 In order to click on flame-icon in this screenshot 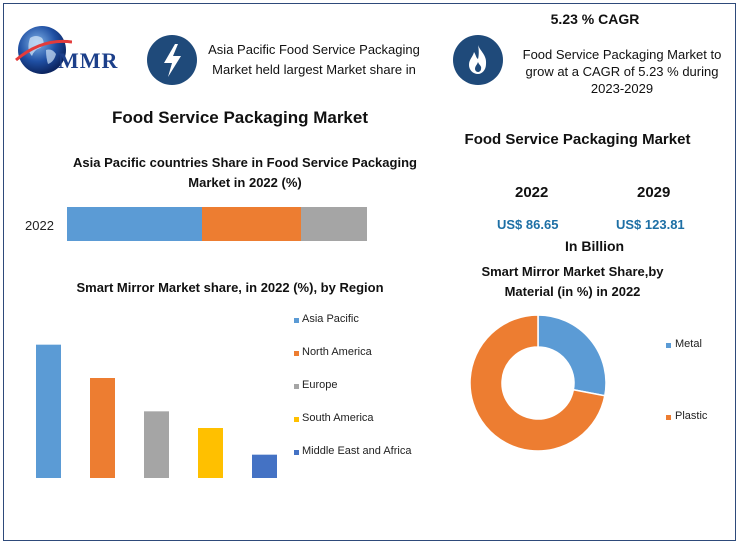, I will do `click(478, 60)`.